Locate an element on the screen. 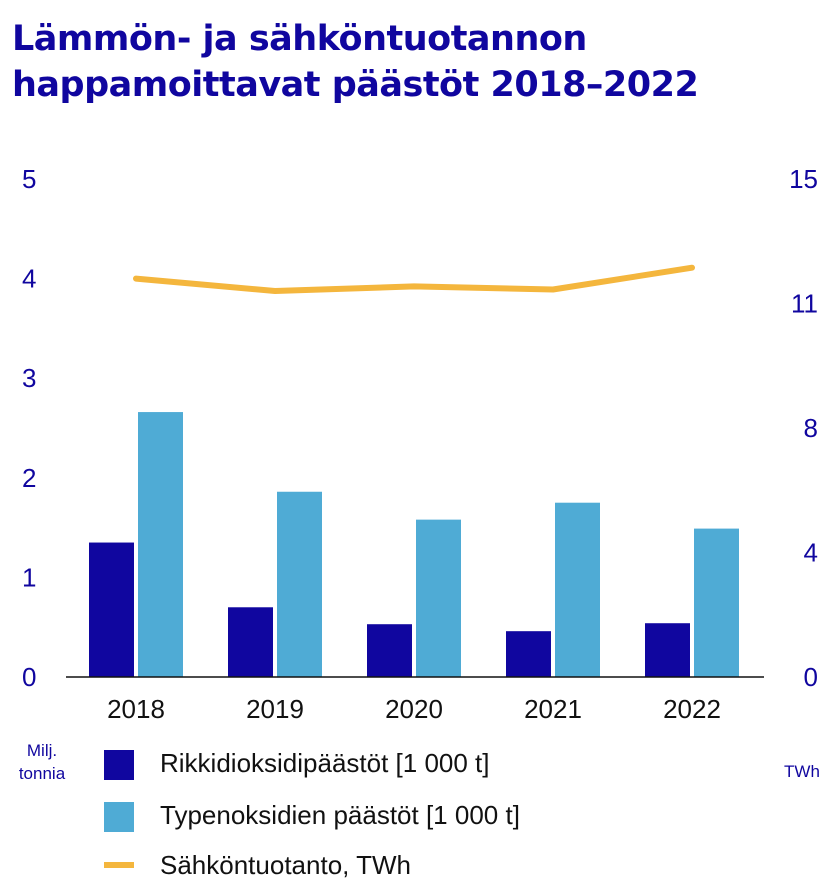  line-series is located at coordinates (414, 279).